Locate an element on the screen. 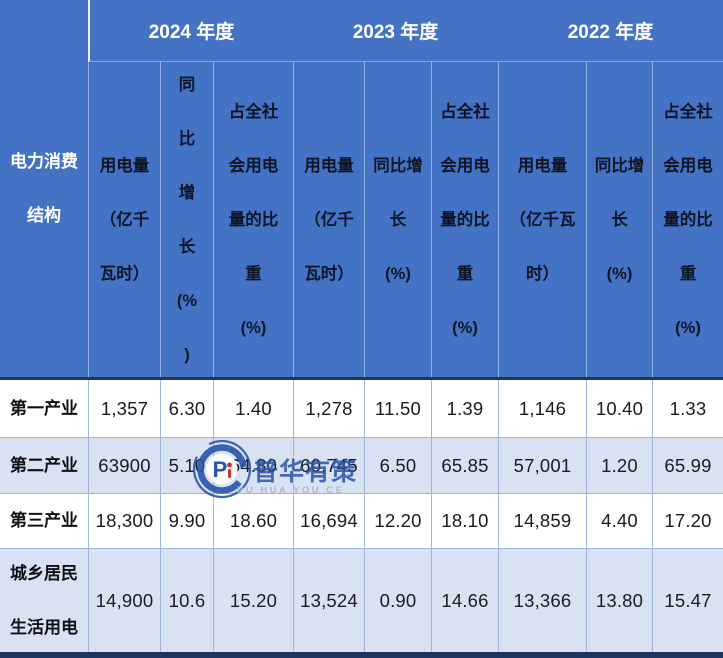  data-cell: 5.10 is located at coordinates (186, 465).